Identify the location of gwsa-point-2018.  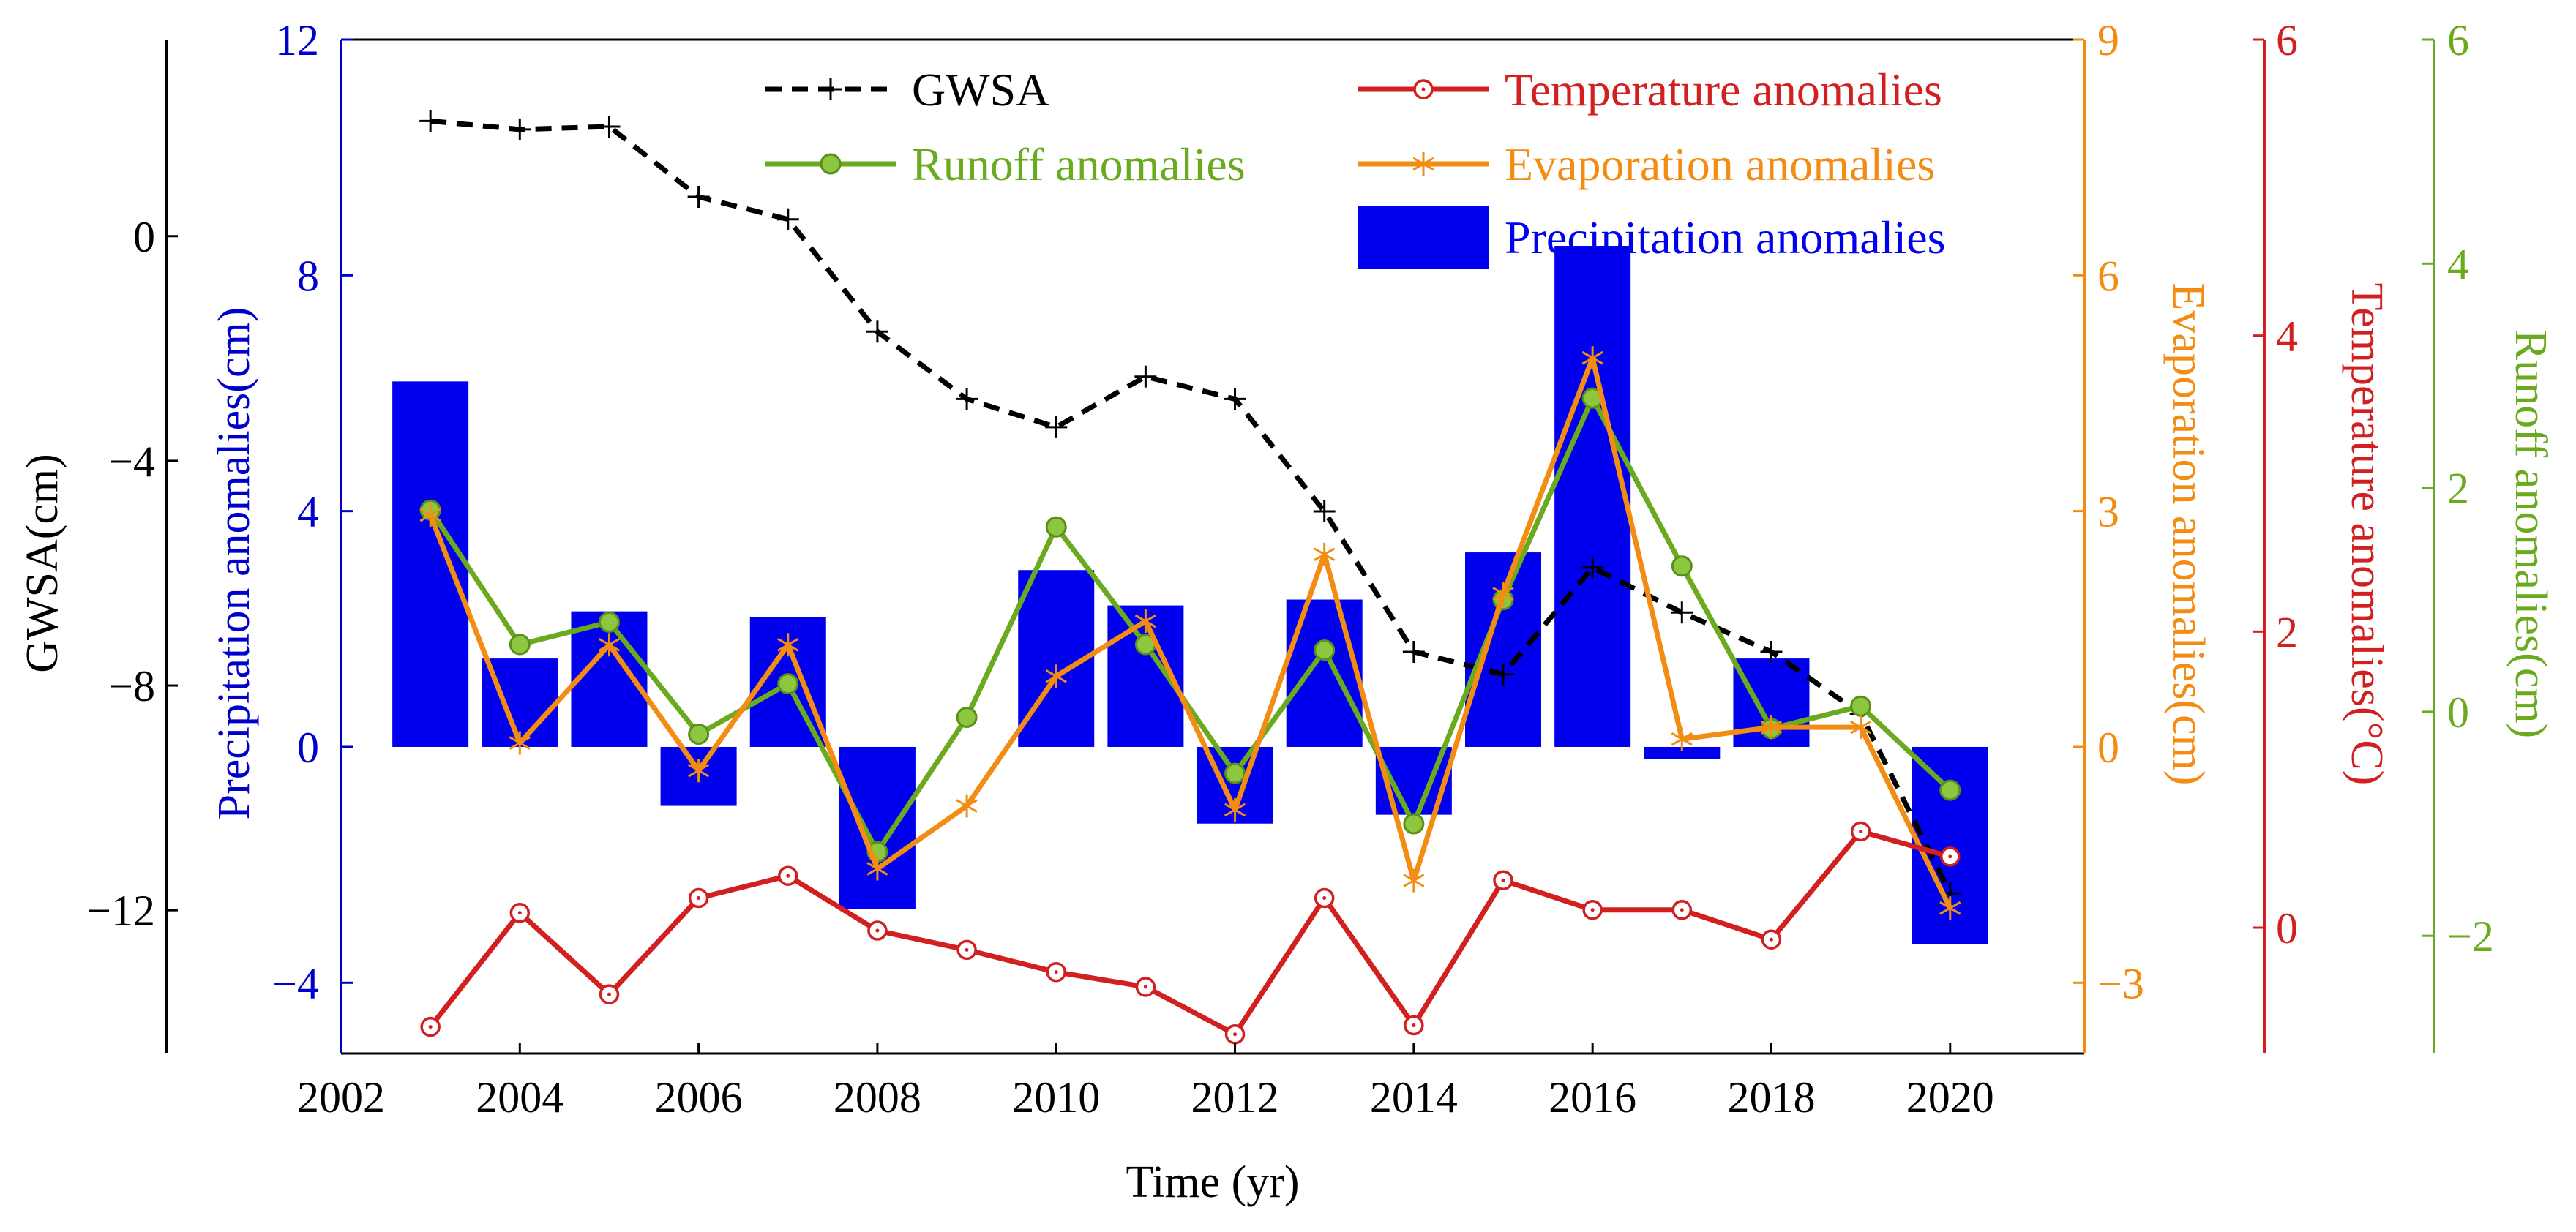
(1771, 651).